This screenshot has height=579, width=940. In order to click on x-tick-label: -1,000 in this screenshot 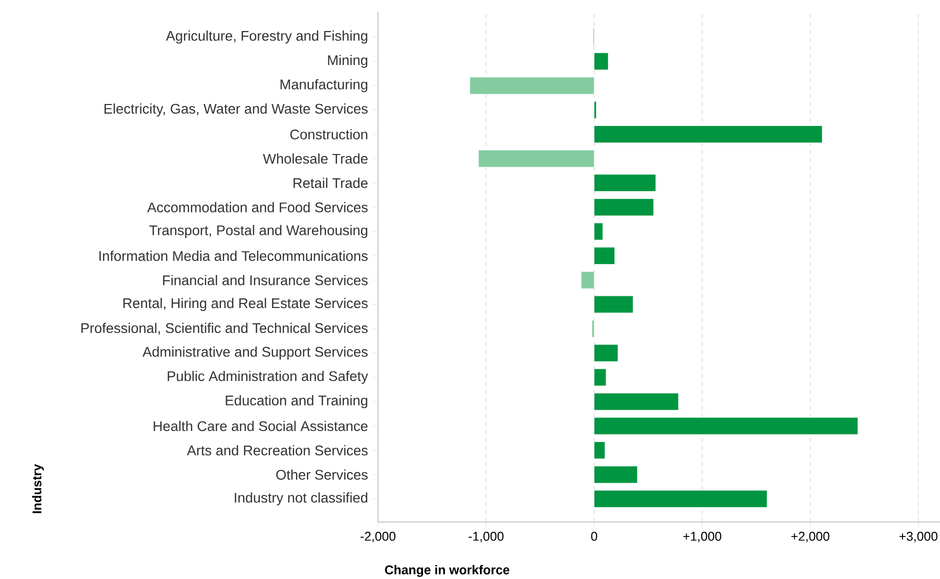, I will do `click(486, 537)`.